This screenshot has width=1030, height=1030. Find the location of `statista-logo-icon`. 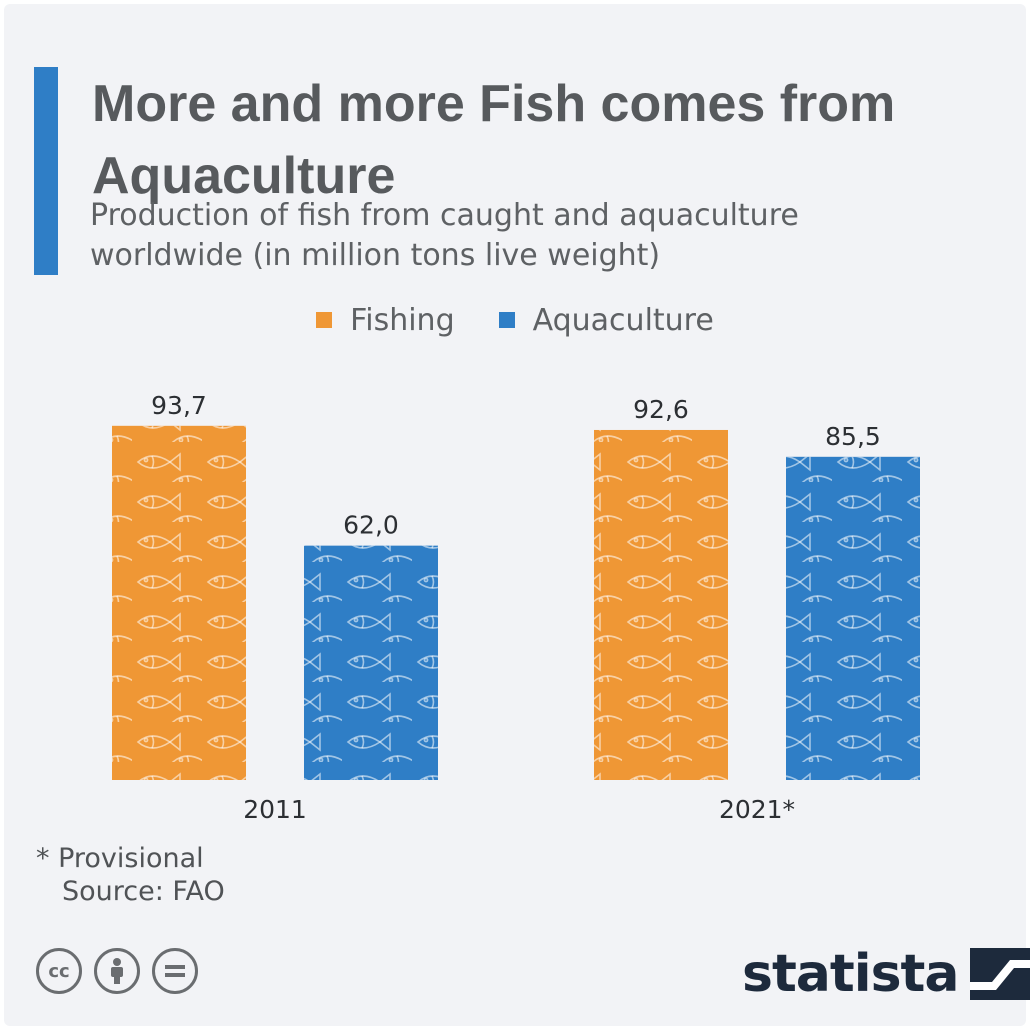

statista-logo-icon is located at coordinates (1000, 974).